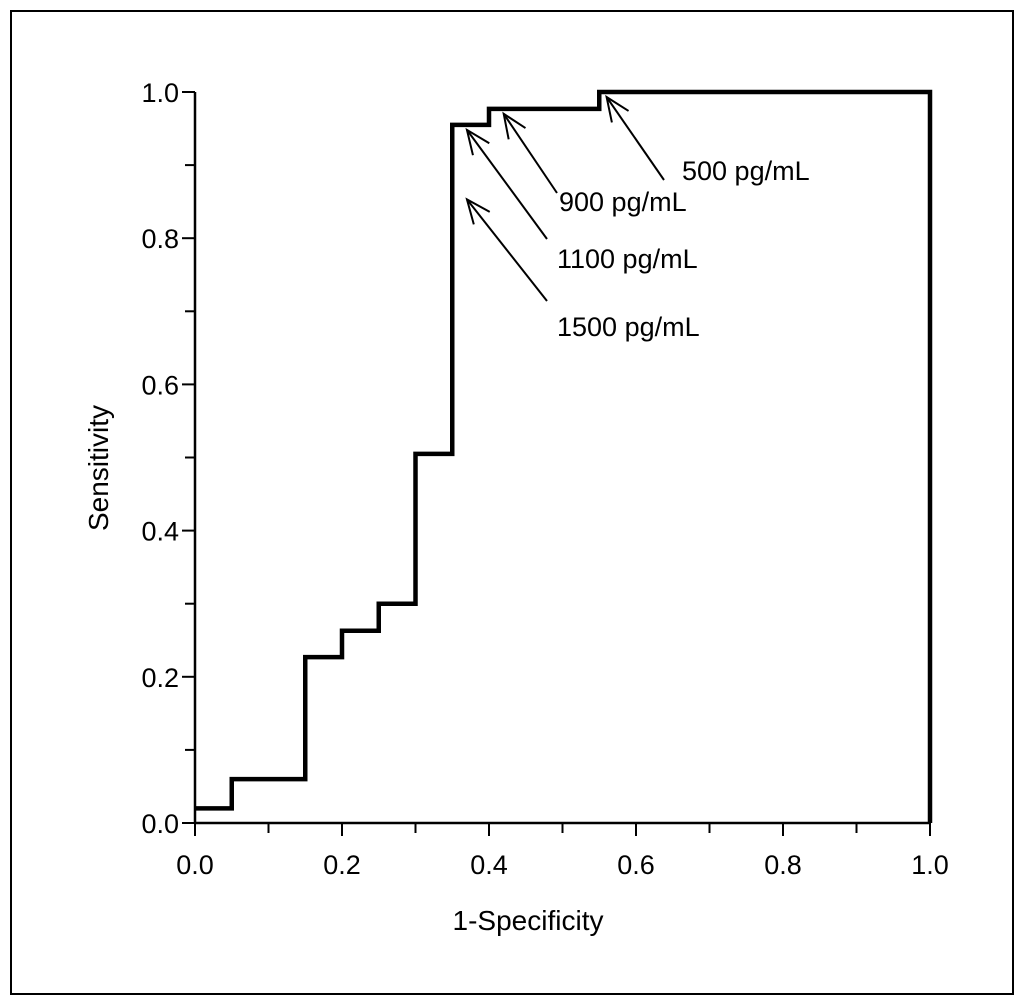 The height and width of the screenshot is (1005, 1024). Describe the element at coordinates (628, 327) in the screenshot. I see `annotation-label: 1500 pg/mL` at that location.